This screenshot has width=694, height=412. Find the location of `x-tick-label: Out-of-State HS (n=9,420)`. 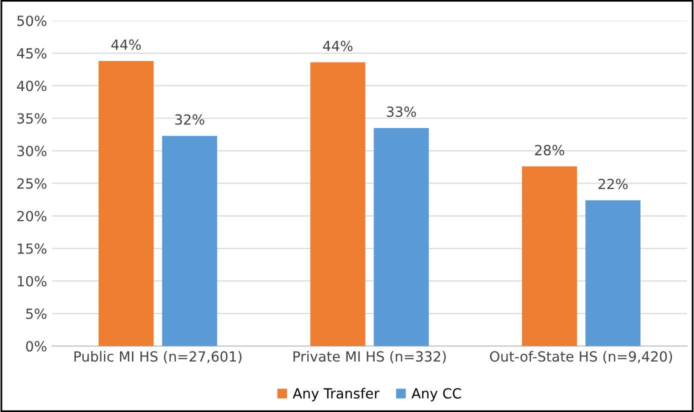

x-tick-label: Out-of-State HS (n=9,420) is located at coordinates (581, 357).